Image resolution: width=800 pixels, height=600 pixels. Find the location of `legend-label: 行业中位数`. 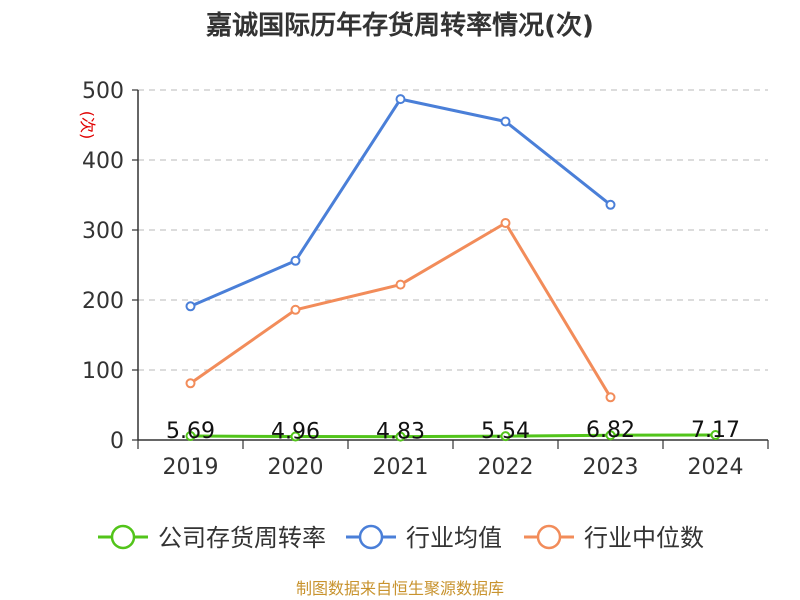

legend-label: 行业中位数 is located at coordinates (644, 538).